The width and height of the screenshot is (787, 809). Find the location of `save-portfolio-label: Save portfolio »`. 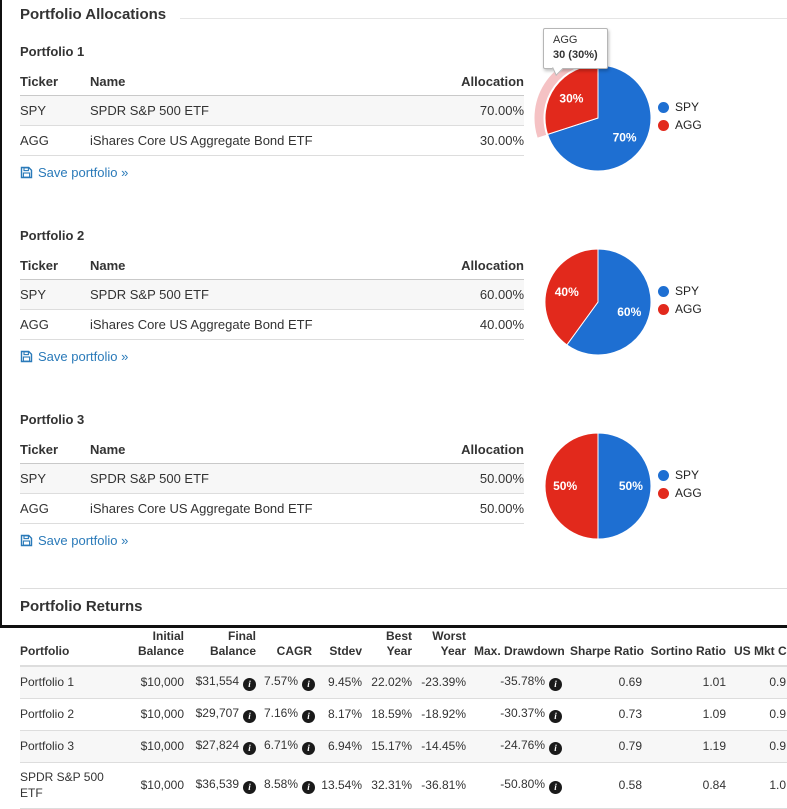

save-portfolio-label: Save portfolio » is located at coordinates (83, 540).